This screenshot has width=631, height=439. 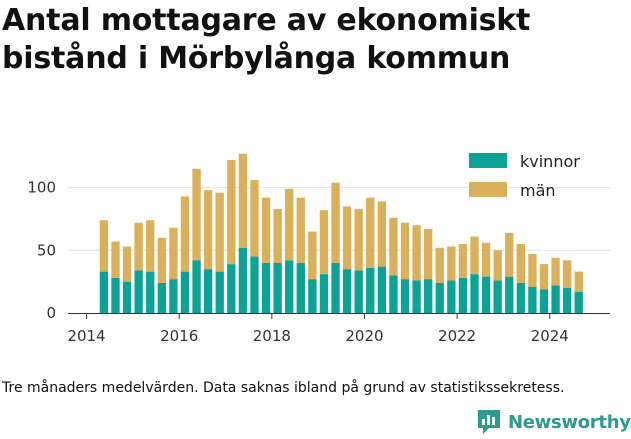 What do you see at coordinates (488, 189) in the screenshot?
I see `legend-swatch-man` at bounding box center [488, 189].